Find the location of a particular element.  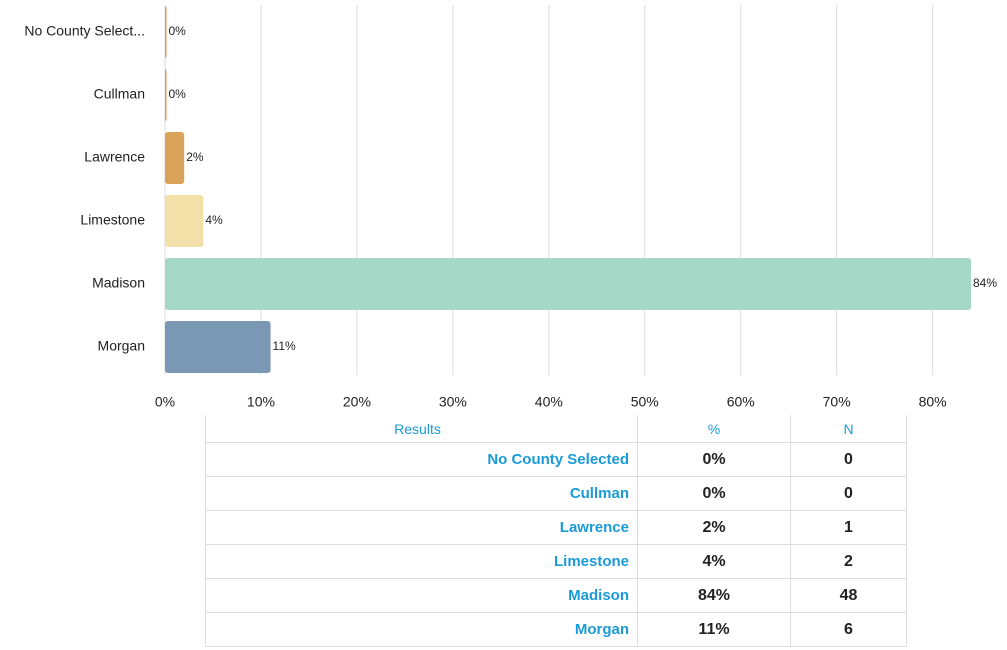

y-tick-label: Limestone is located at coordinates (112, 220).